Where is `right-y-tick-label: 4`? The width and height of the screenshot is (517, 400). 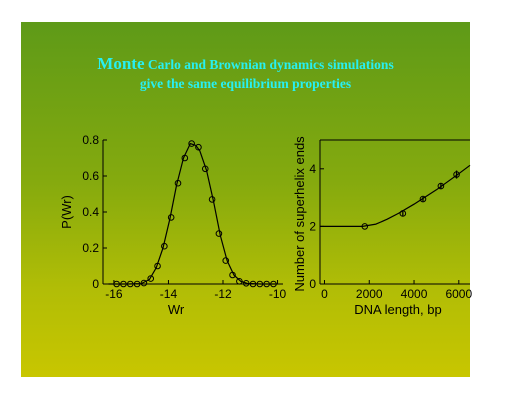
right-y-tick-label: 4 is located at coordinates (312, 169).